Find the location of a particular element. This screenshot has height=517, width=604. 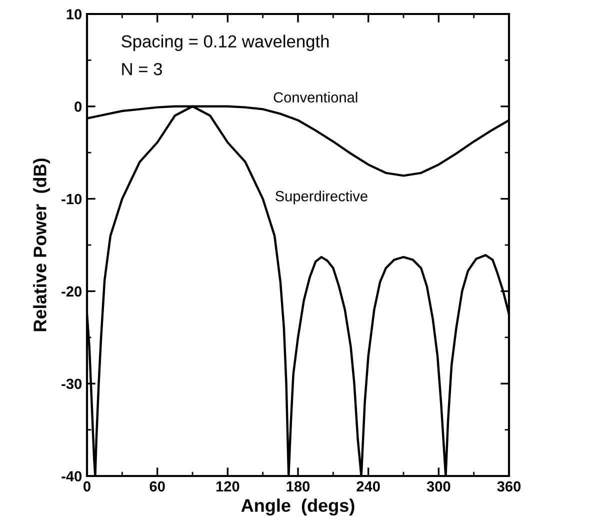

y-tick-label: -20 is located at coordinates (72, 291).